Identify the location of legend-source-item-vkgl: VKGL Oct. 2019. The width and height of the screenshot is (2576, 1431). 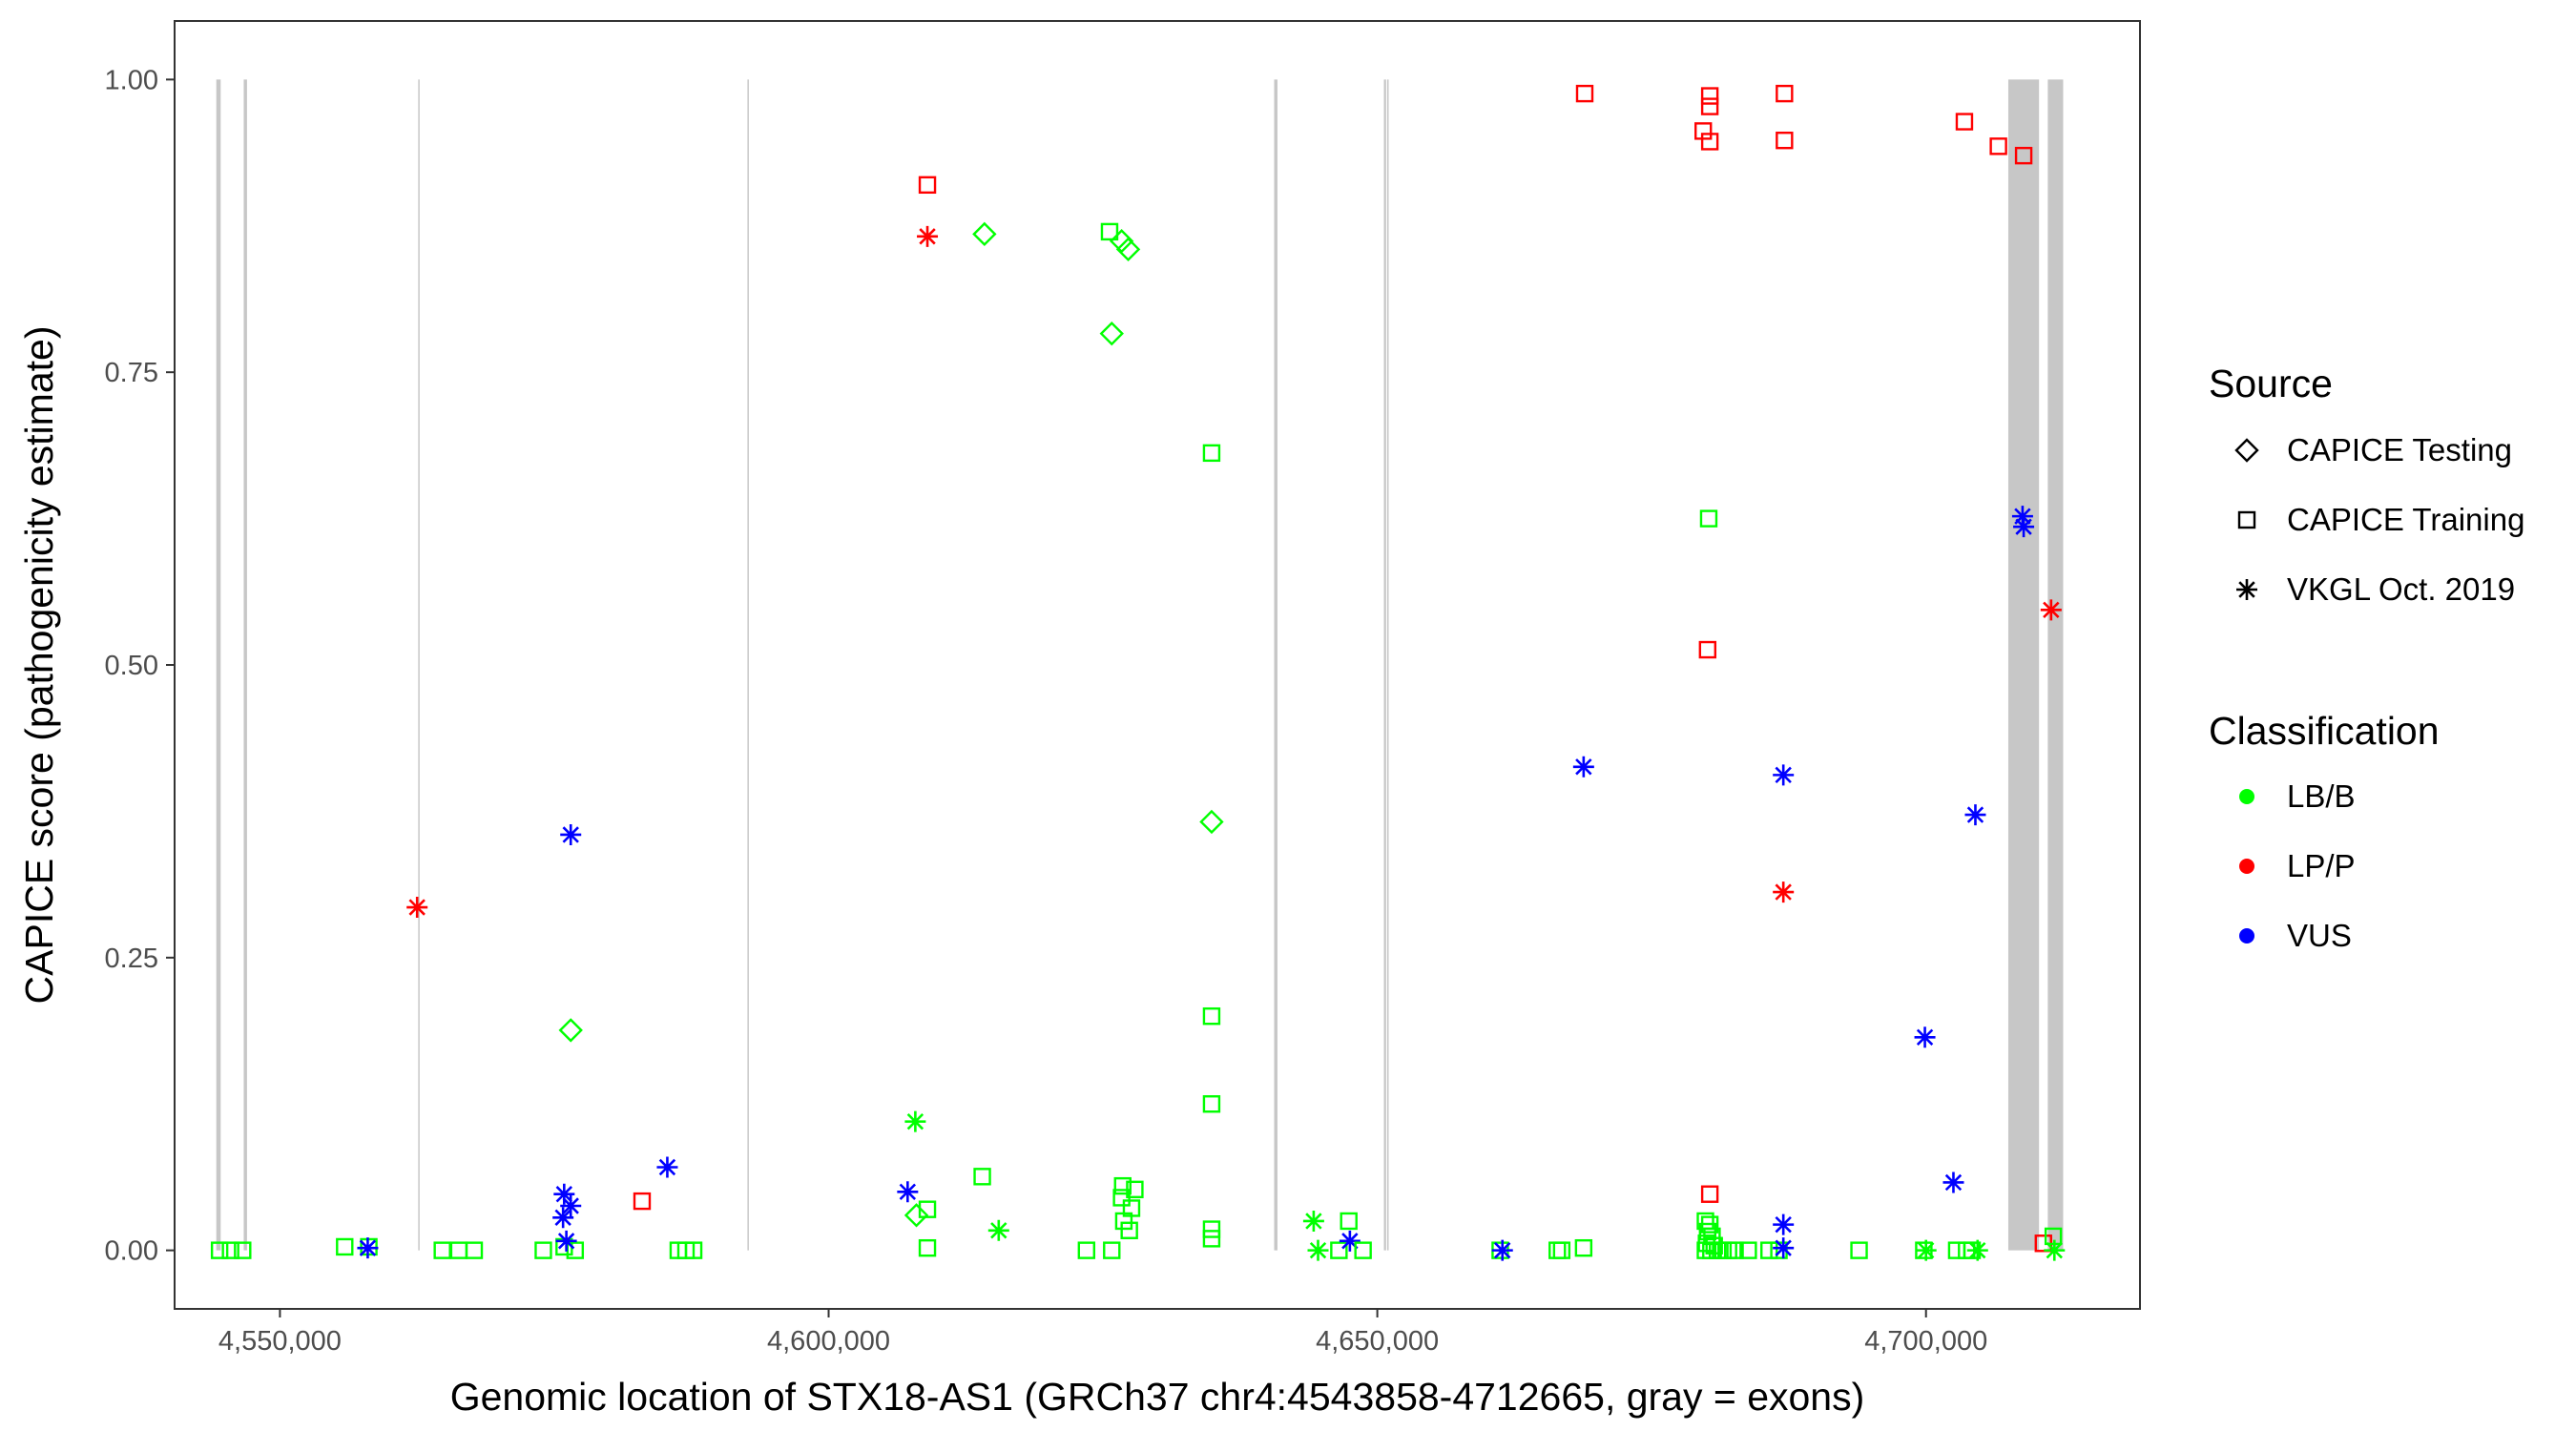
(2401, 589).